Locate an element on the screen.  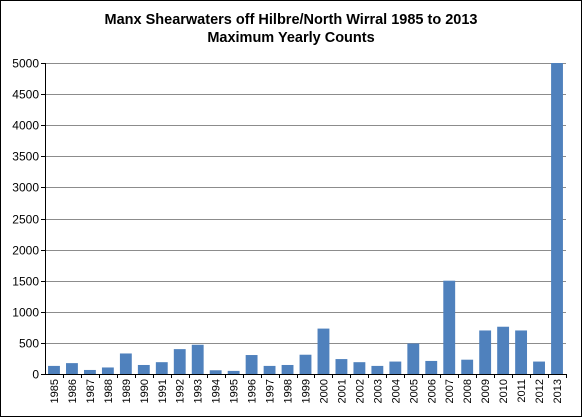
x-tick-label: 2003 is located at coordinates (378, 391).